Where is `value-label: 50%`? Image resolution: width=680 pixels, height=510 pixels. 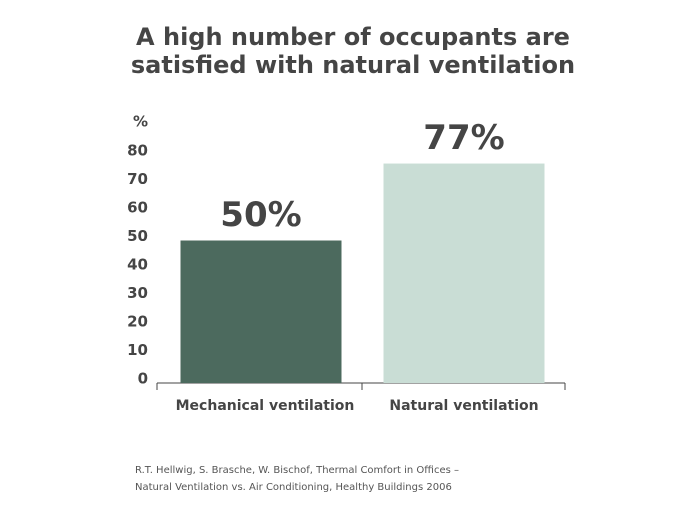
value-label: 50% is located at coordinates (260, 215).